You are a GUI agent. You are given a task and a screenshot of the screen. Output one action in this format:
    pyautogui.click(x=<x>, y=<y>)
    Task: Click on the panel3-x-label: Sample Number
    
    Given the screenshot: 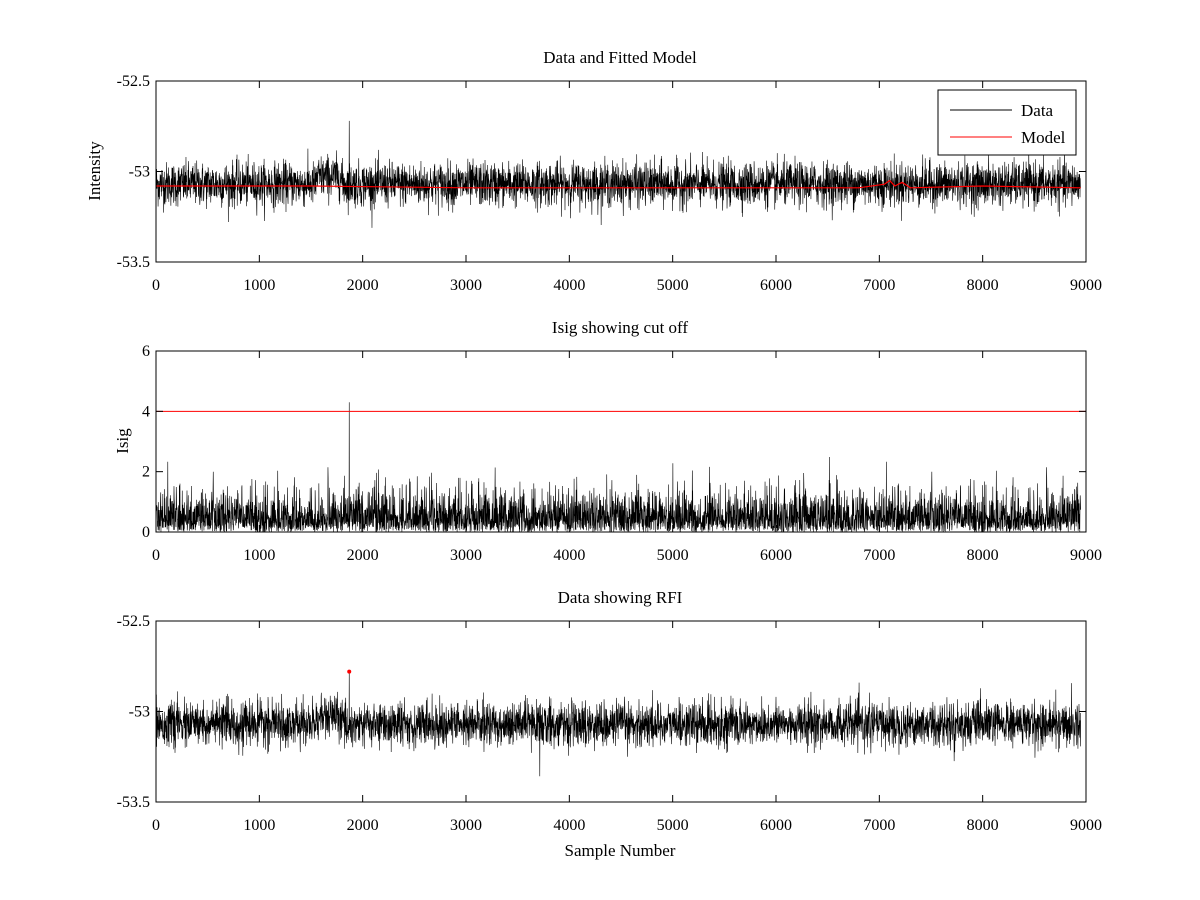 What is the action you would take?
    pyautogui.click(x=620, y=850)
    